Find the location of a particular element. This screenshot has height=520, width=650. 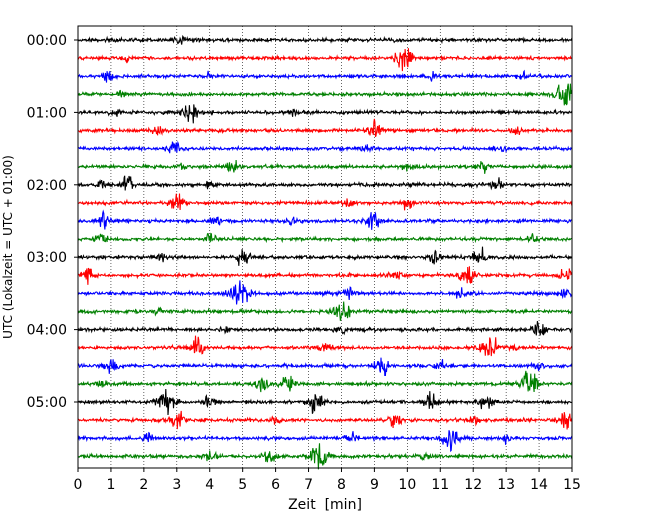

x-tick-label-5: 5 is located at coordinates (242, 485).